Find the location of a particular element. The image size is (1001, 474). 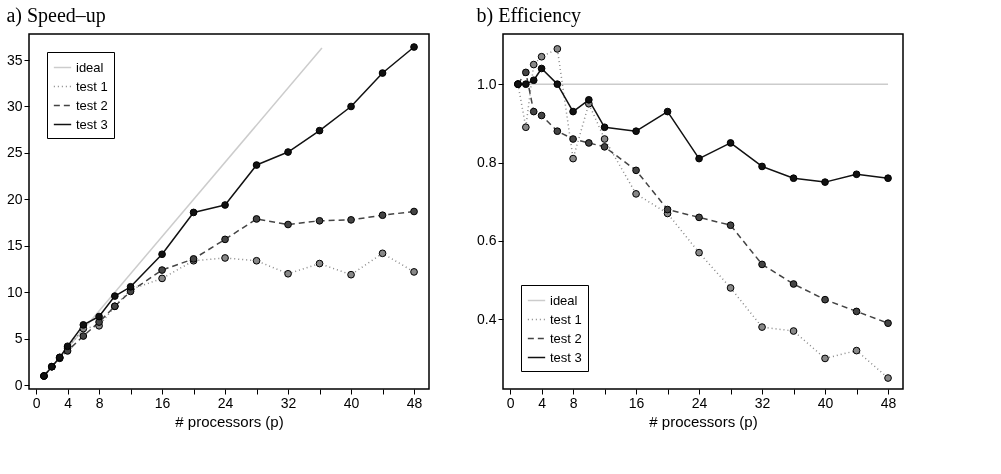

y-tick-label: 20 is located at coordinates (14, 198).